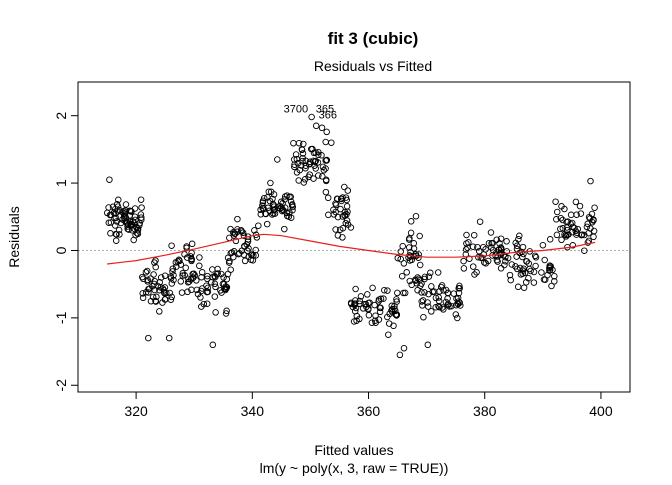 The image size is (672, 485). Describe the element at coordinates (351, 249) in the screenshot. I see `lowess-smoother-line` at that location.